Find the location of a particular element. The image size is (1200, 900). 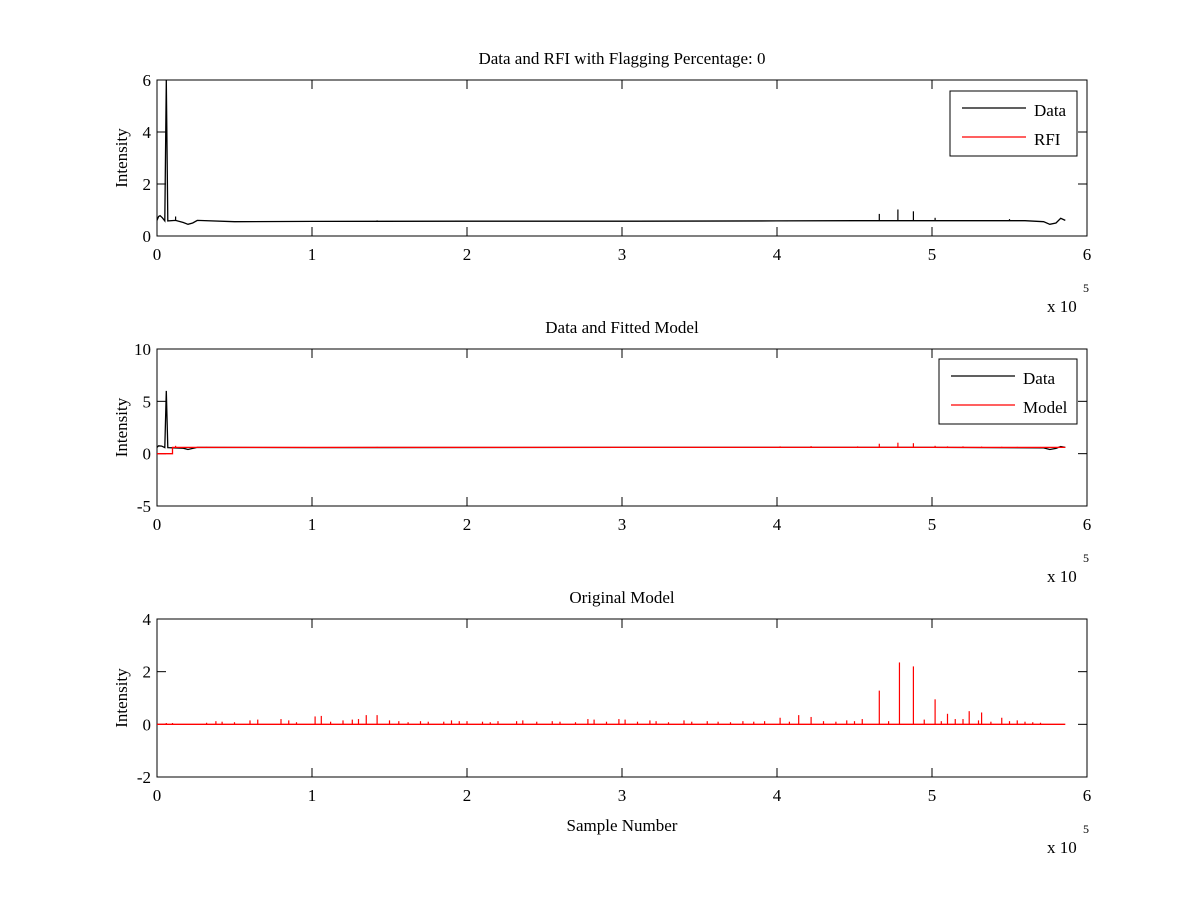

legend: Data Model is located at coordinates (1008, 391).